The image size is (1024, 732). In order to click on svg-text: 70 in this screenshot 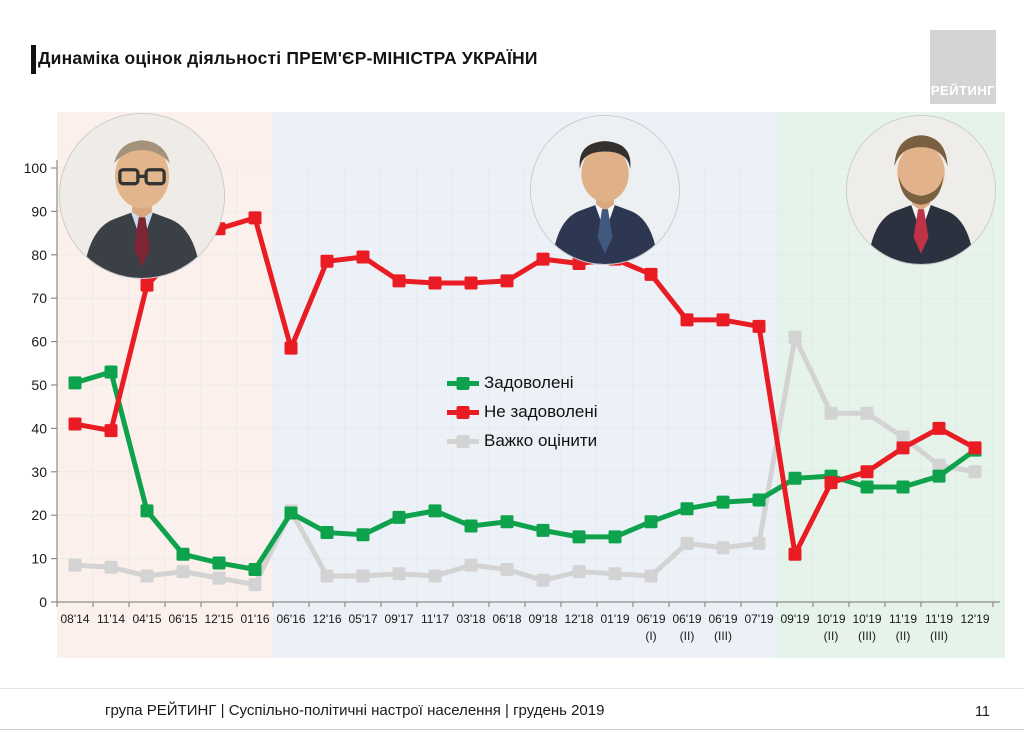, I will do `click(39, 298)`.